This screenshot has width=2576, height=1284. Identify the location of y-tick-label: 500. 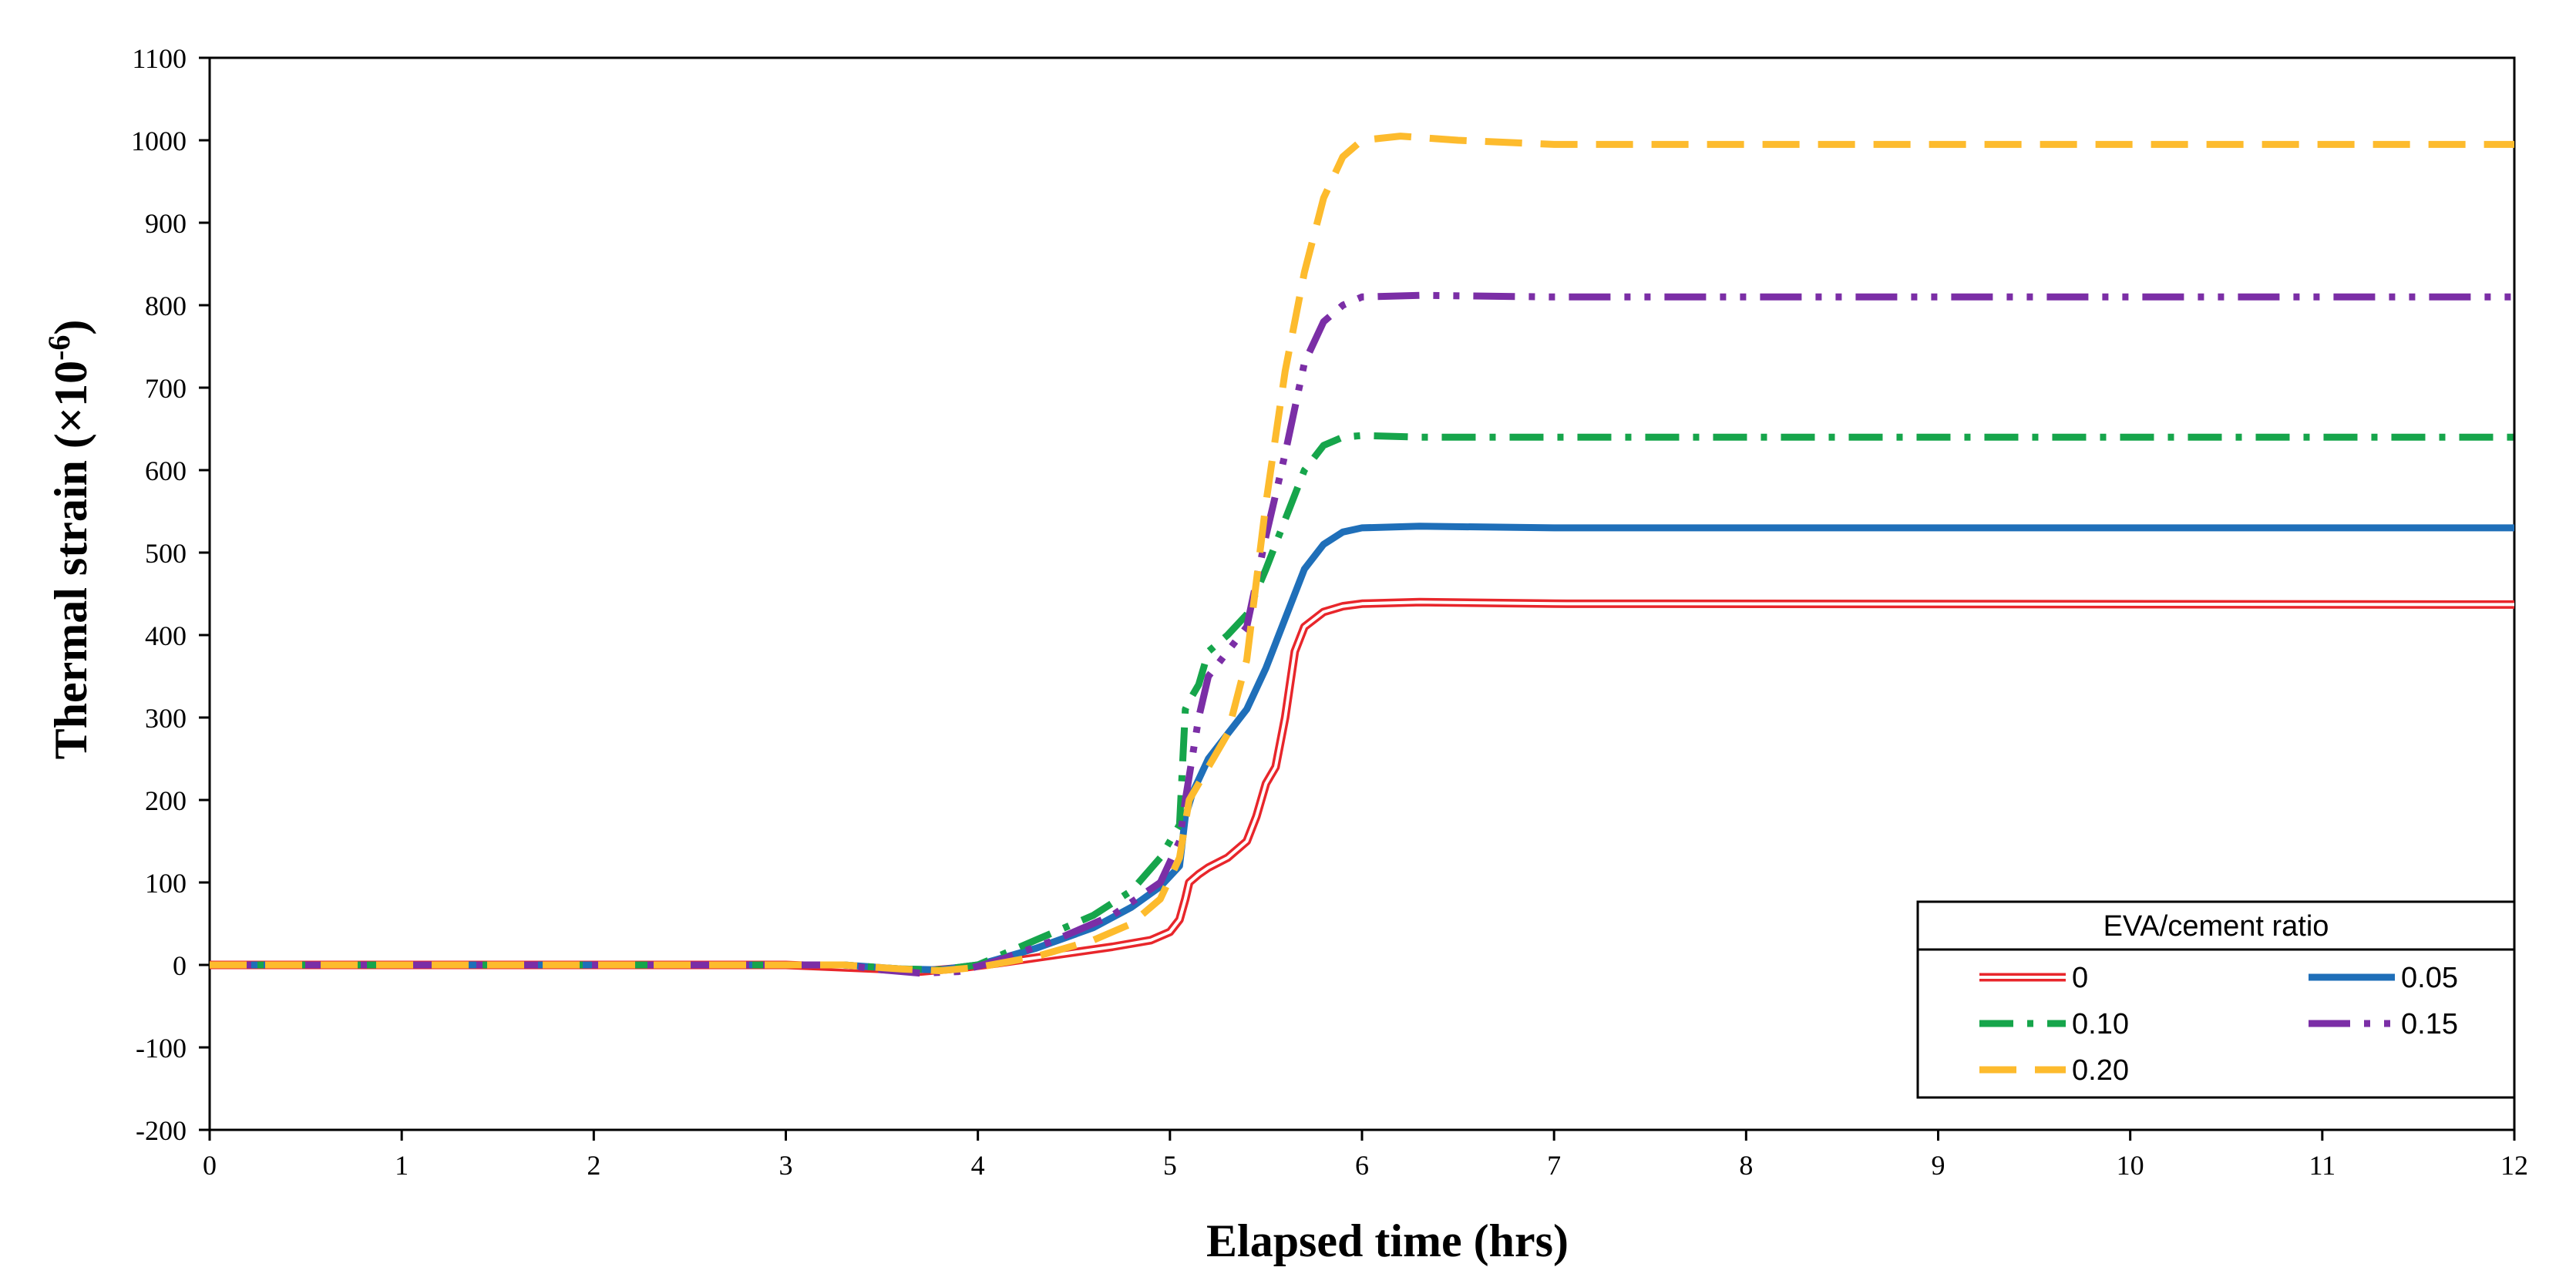
(166, 553).